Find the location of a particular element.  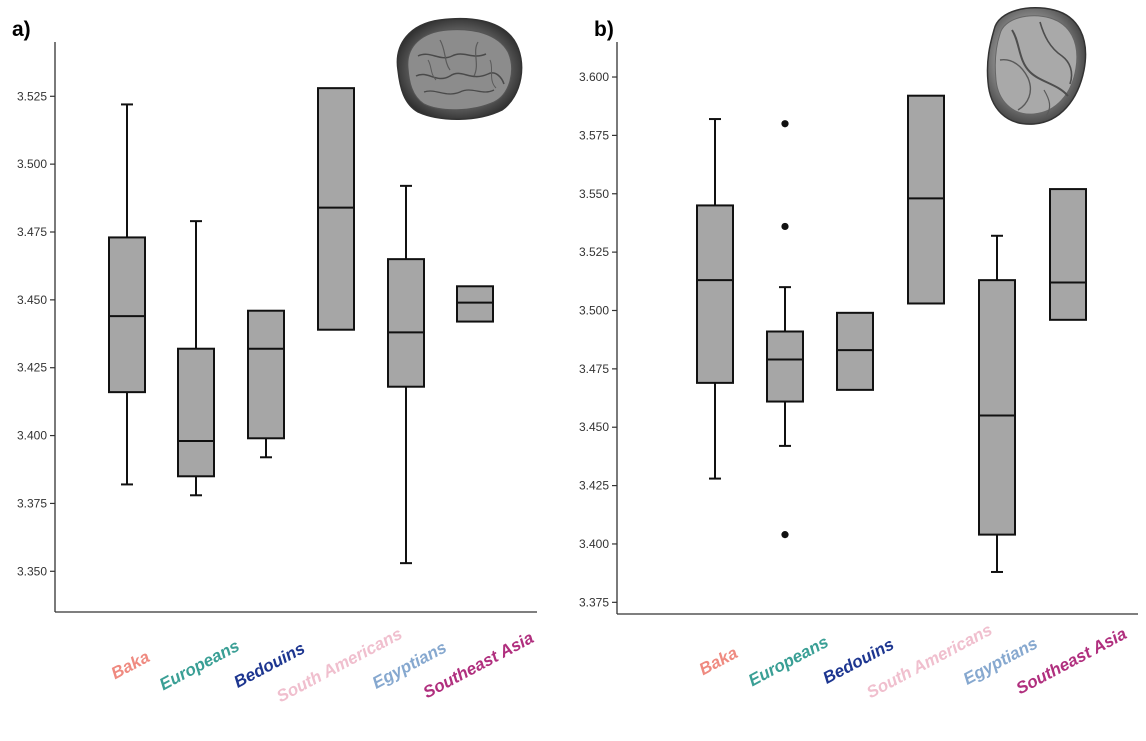

y-tick-label: 3.350 is located at coordinates (32, 571).